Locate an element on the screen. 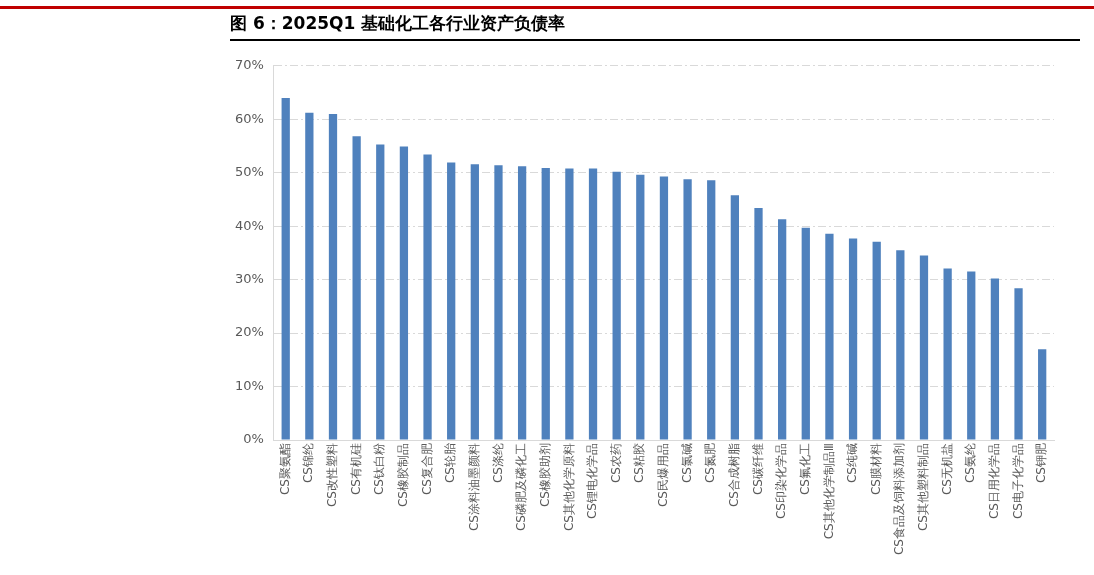 The image size is (1094, 575). x-tick-label: CS聚氨酯 is located at coordinates (284, 469).